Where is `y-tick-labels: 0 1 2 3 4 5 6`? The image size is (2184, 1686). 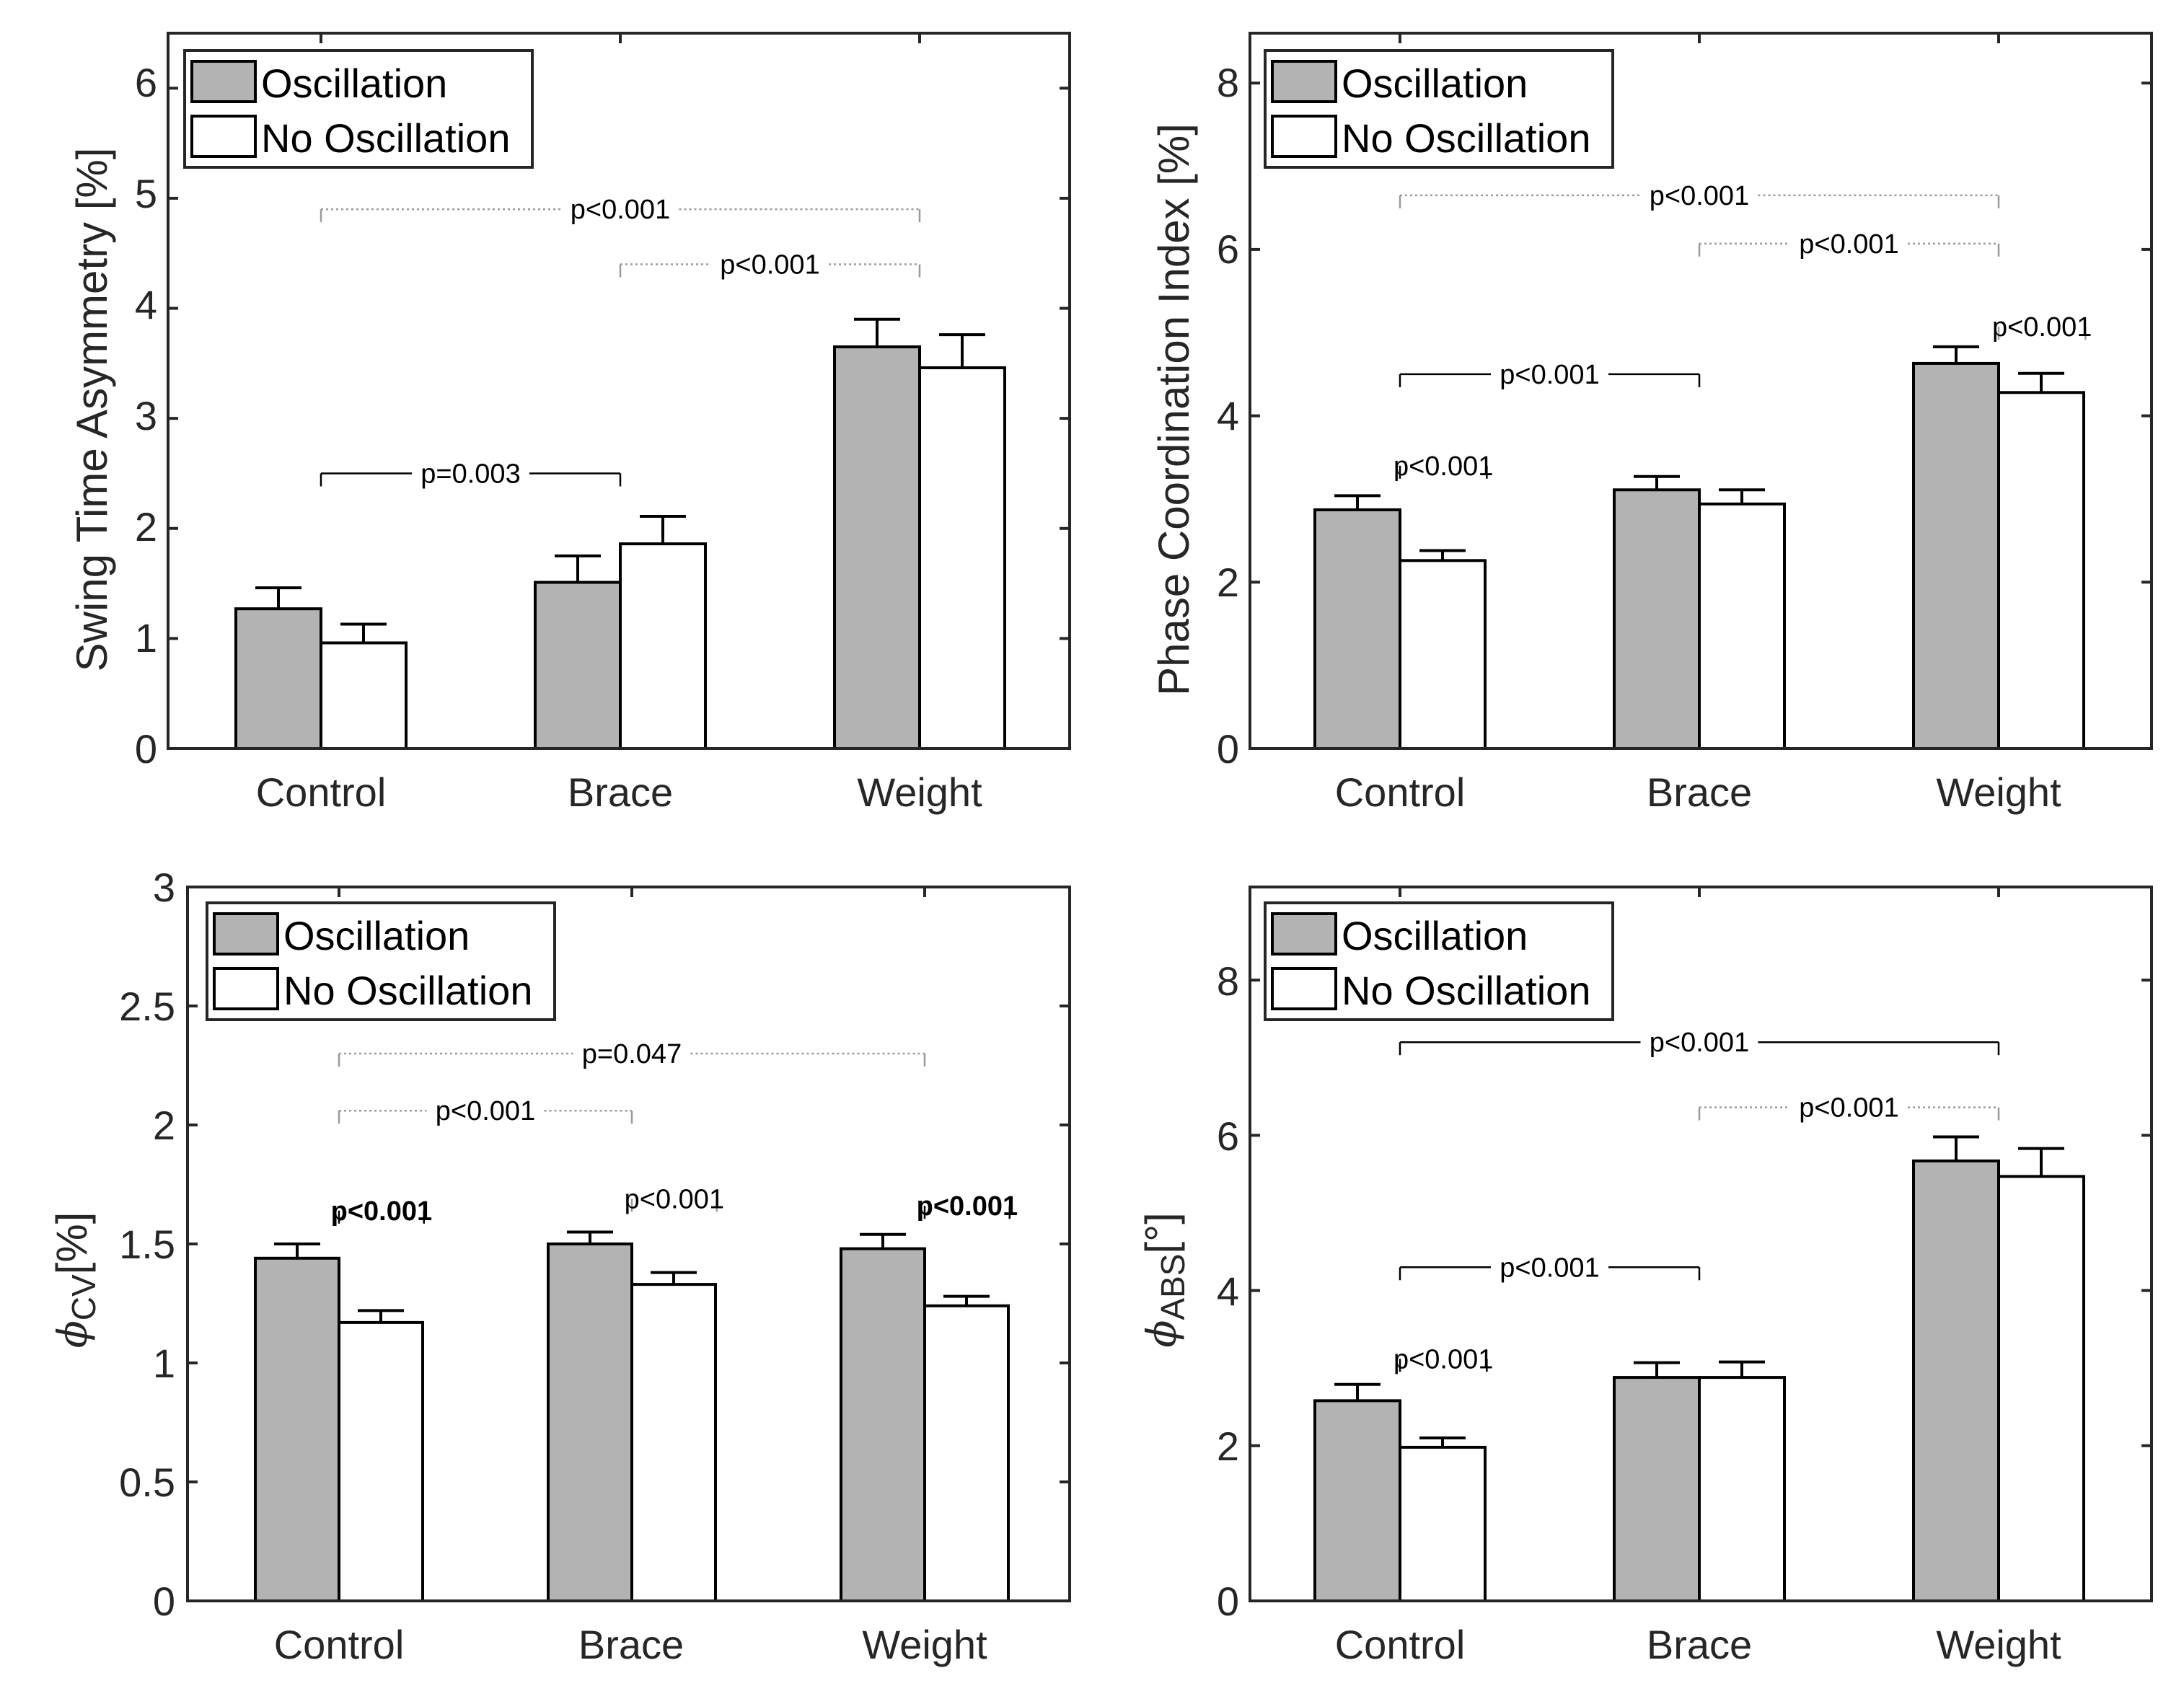
y-tick-labels: 0 1 2 3 4 5 6 is located at coordinates (146, 416).